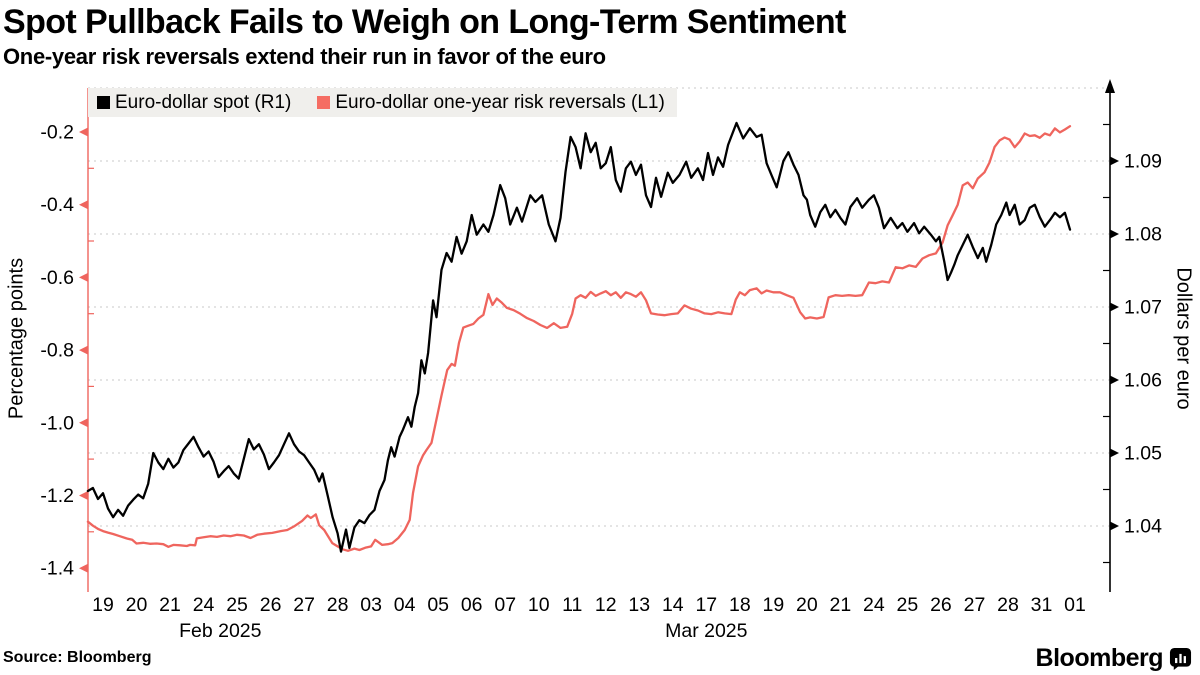 Image resolution: width=1200 pixels, height=675 pixels. Describe the element at coordinates (1042, 605) in the screenshot. I see `x-axis-tick-label: 31` at that location.